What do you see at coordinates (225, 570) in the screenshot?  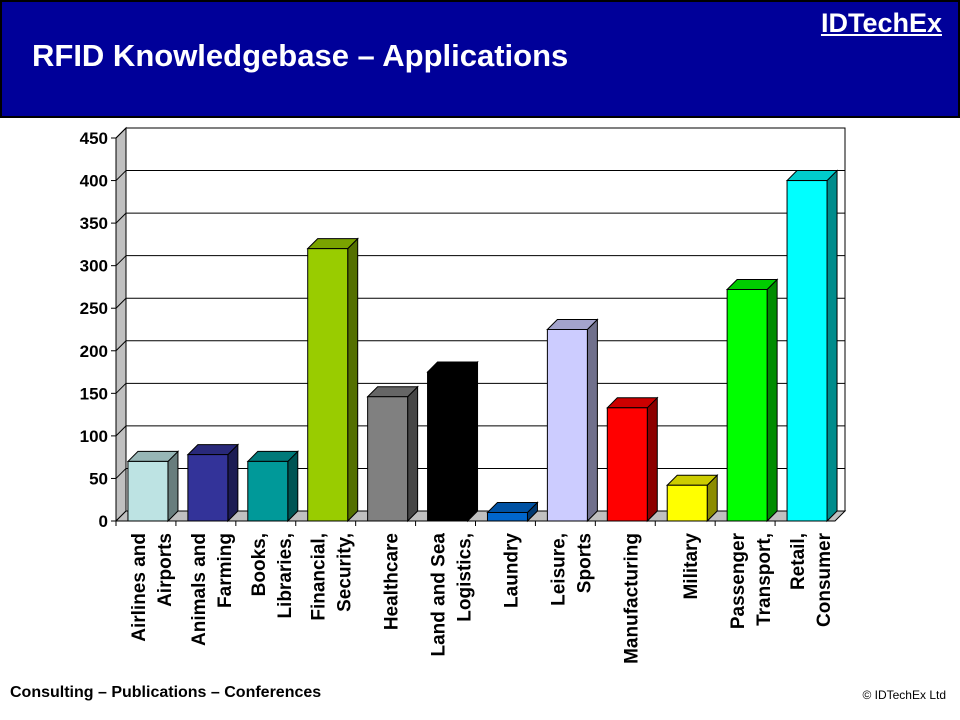 I see `x-category-label: Farming` at bounding box center [225, 570].